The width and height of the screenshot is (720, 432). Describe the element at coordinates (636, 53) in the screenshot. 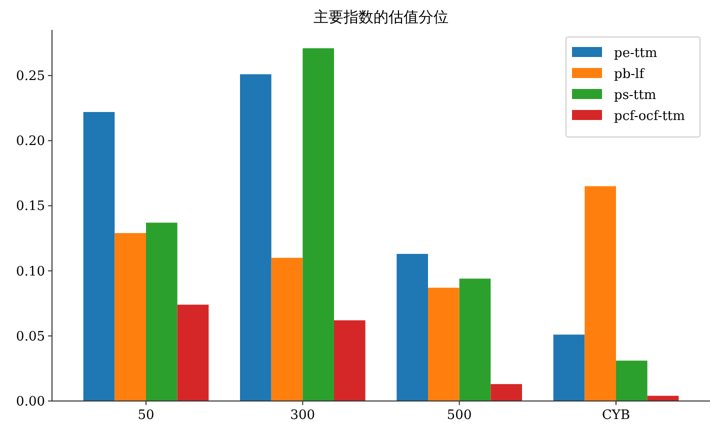

I see `legend-label: pe-ttm` at that location.